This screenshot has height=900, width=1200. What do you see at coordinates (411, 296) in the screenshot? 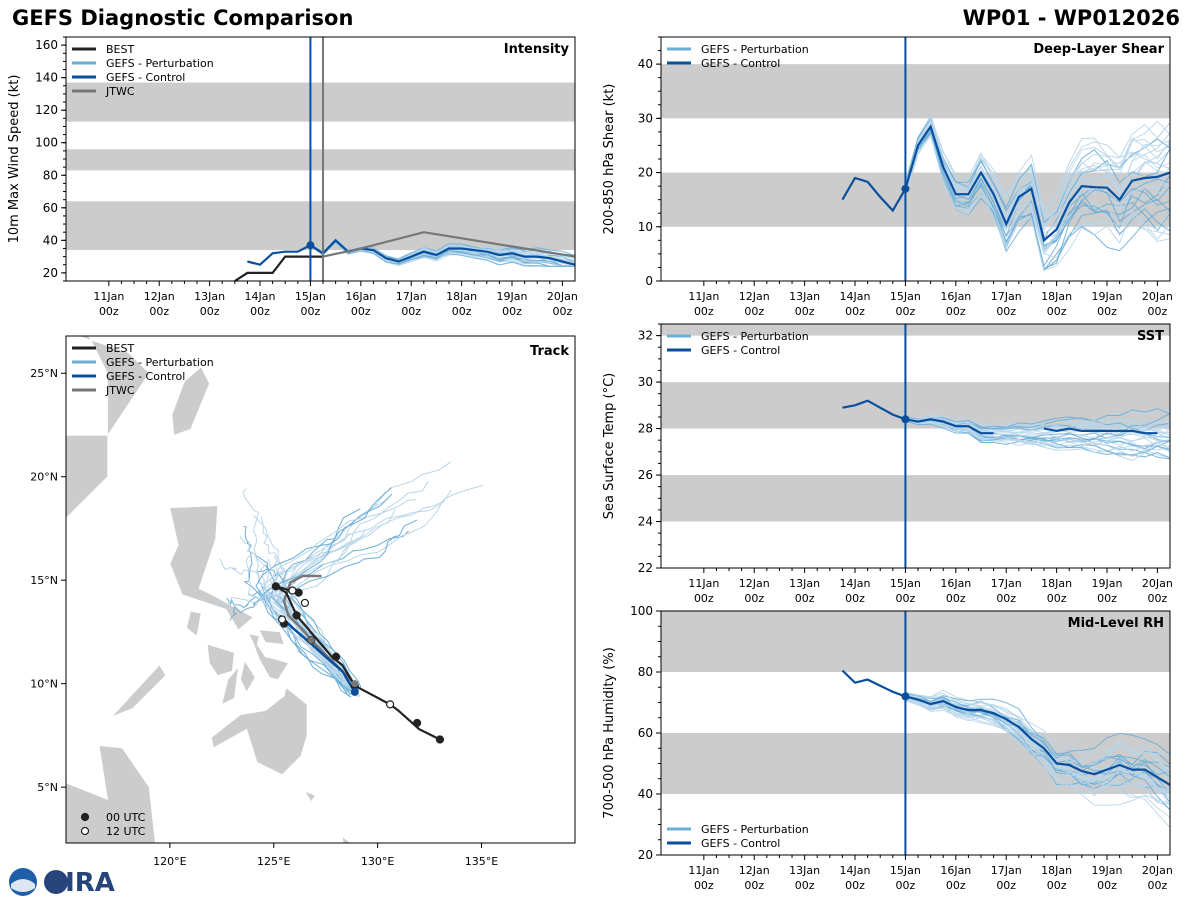
I see `intensity-xtick-label: 17Jan` at bounding box center [411, 296].